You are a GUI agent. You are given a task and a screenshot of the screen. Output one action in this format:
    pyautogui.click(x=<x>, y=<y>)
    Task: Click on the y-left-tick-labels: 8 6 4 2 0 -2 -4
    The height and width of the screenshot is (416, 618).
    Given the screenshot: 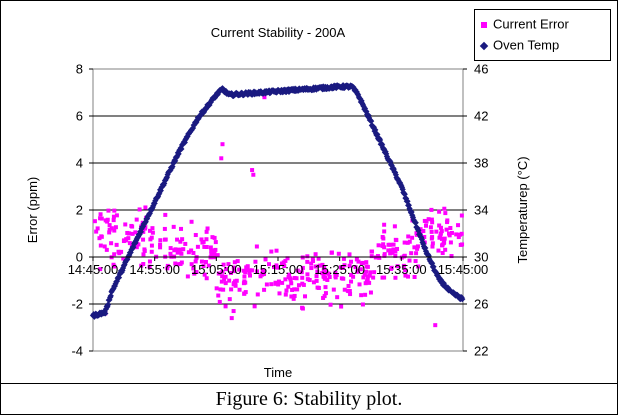 What is the action you would take?
    pyautogui.click(x=82, y=210)
    